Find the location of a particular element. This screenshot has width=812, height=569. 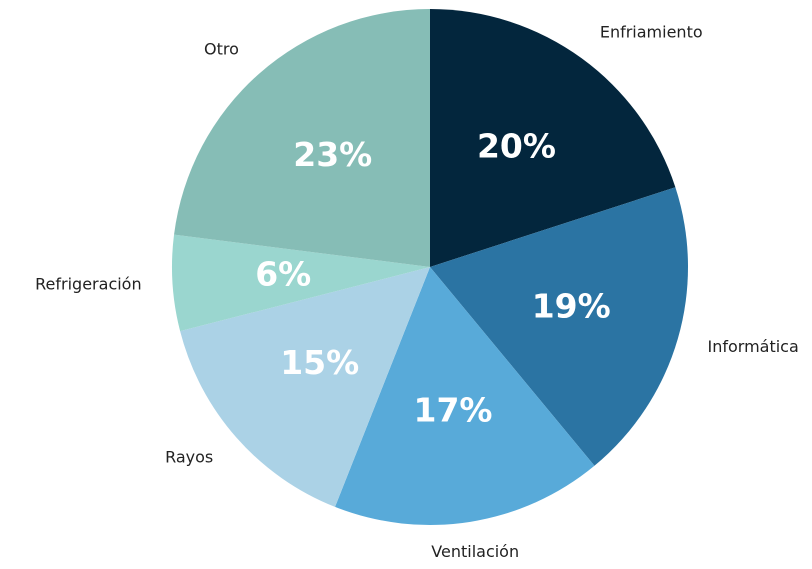

slice-value-label: 19% is located at coordinates (571, 306).